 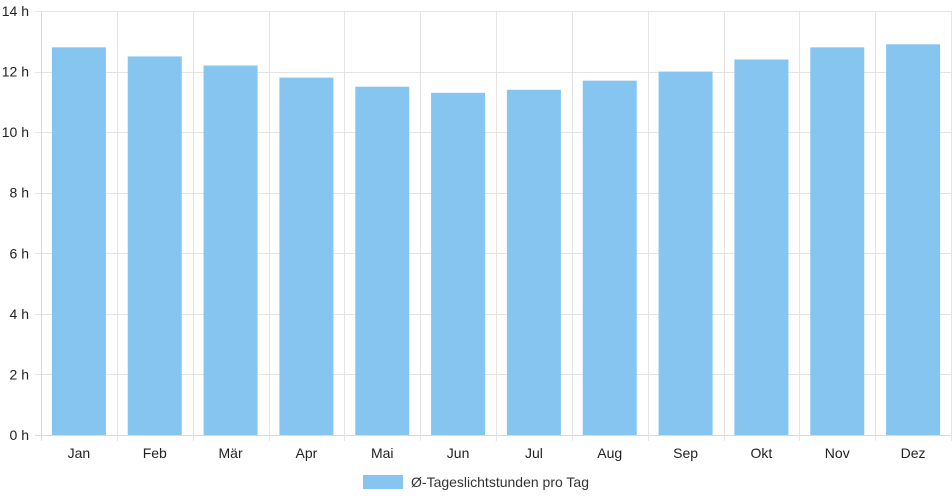 I want to click on y-tick-label: 2 h, so click(x=19, y=374).